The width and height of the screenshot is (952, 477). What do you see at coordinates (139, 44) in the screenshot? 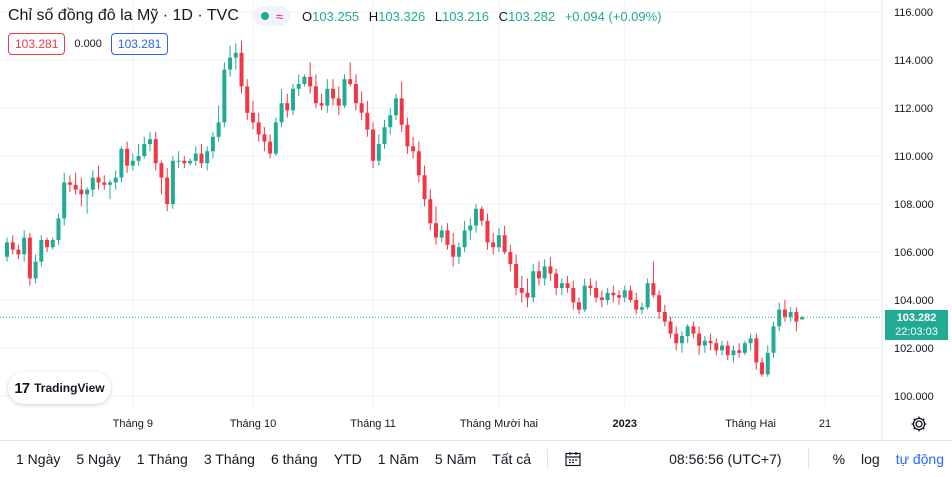
I see `buy-price-button: 103.281` at bounding box center [139, 44].